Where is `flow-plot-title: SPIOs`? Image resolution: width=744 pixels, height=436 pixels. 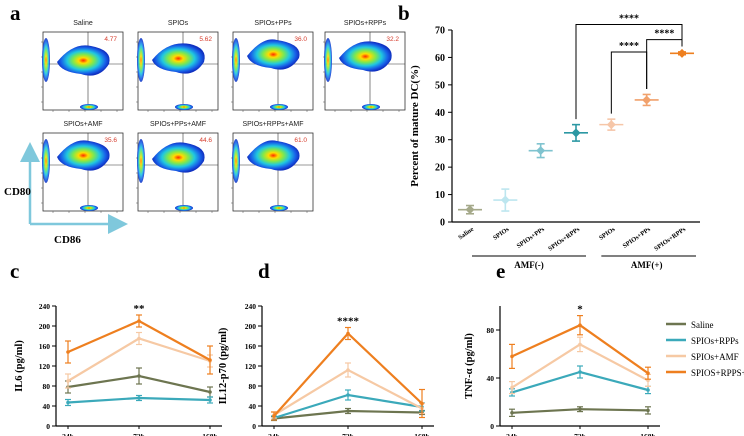
flow-plot-title: SPIOs is located at coordinates (178, 23).